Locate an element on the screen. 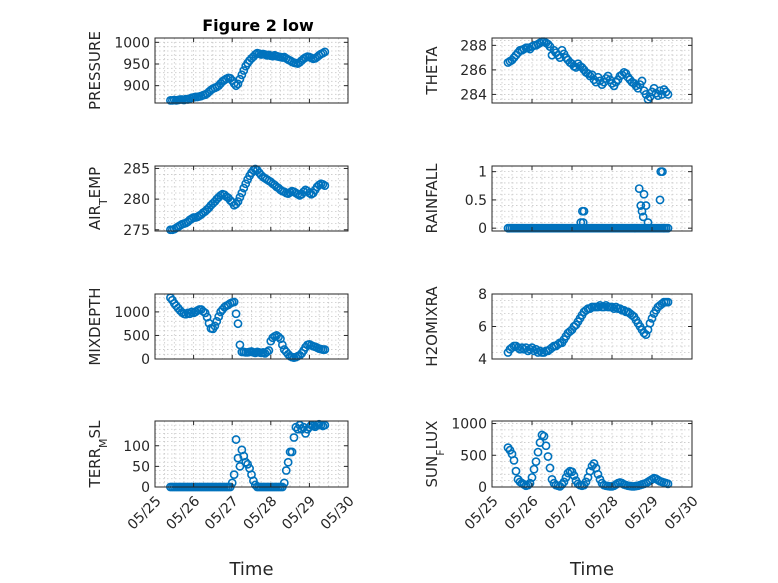 This screenshot has width=778, height=583. y-axis-label: AIRTEMP is located at coordinates (98, 198).